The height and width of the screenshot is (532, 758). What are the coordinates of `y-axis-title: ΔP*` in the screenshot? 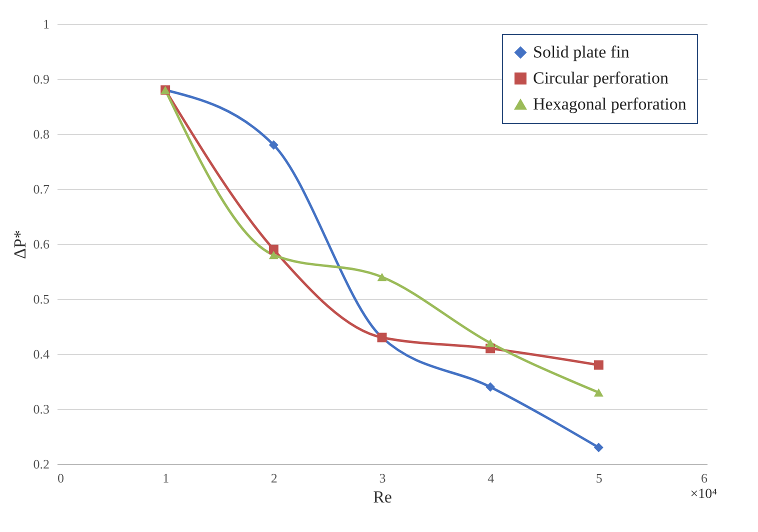 It's located at (20, 244).